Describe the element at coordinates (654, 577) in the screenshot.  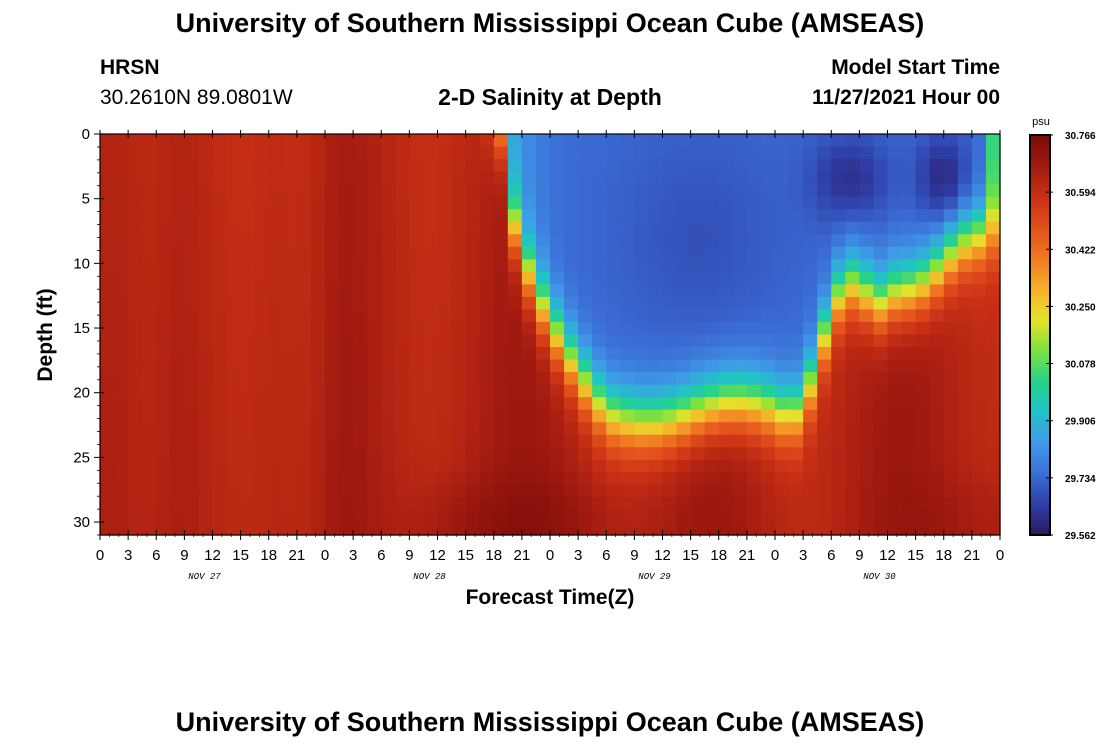
I see `day-label: NOV 29` at that location.